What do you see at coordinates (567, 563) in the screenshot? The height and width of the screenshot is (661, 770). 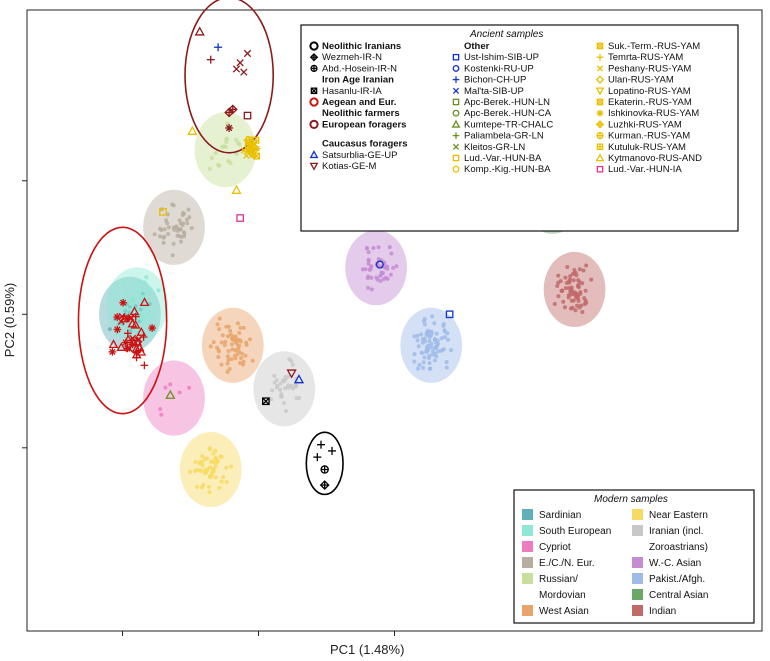 I see `modern-legend-label: E./C./N. Eur.` at bounding box center [567, 563].